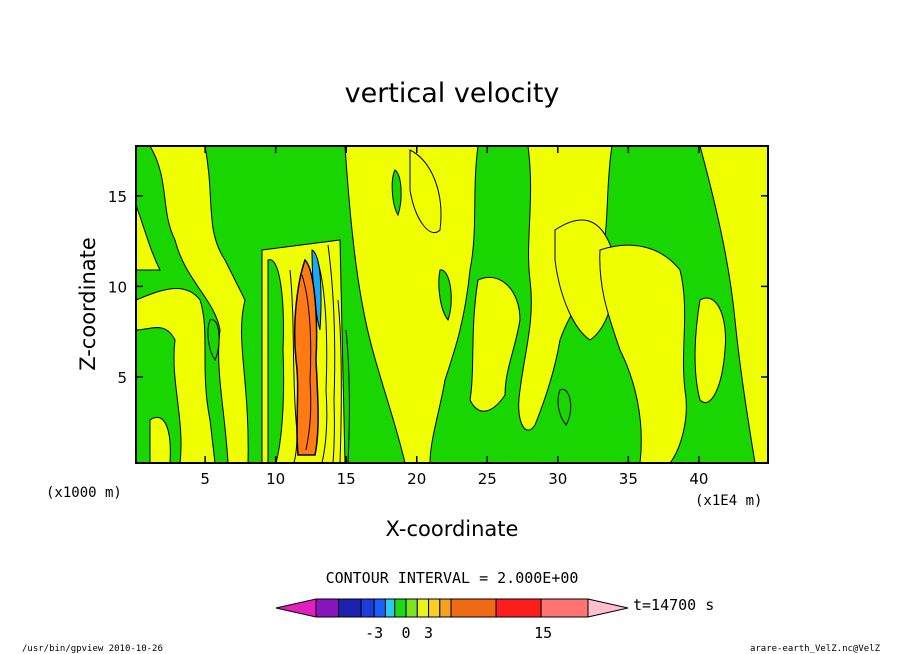 This screenshot has width=904, height=654. I want to click on time-label: t=14700 s, so click(673, 605).